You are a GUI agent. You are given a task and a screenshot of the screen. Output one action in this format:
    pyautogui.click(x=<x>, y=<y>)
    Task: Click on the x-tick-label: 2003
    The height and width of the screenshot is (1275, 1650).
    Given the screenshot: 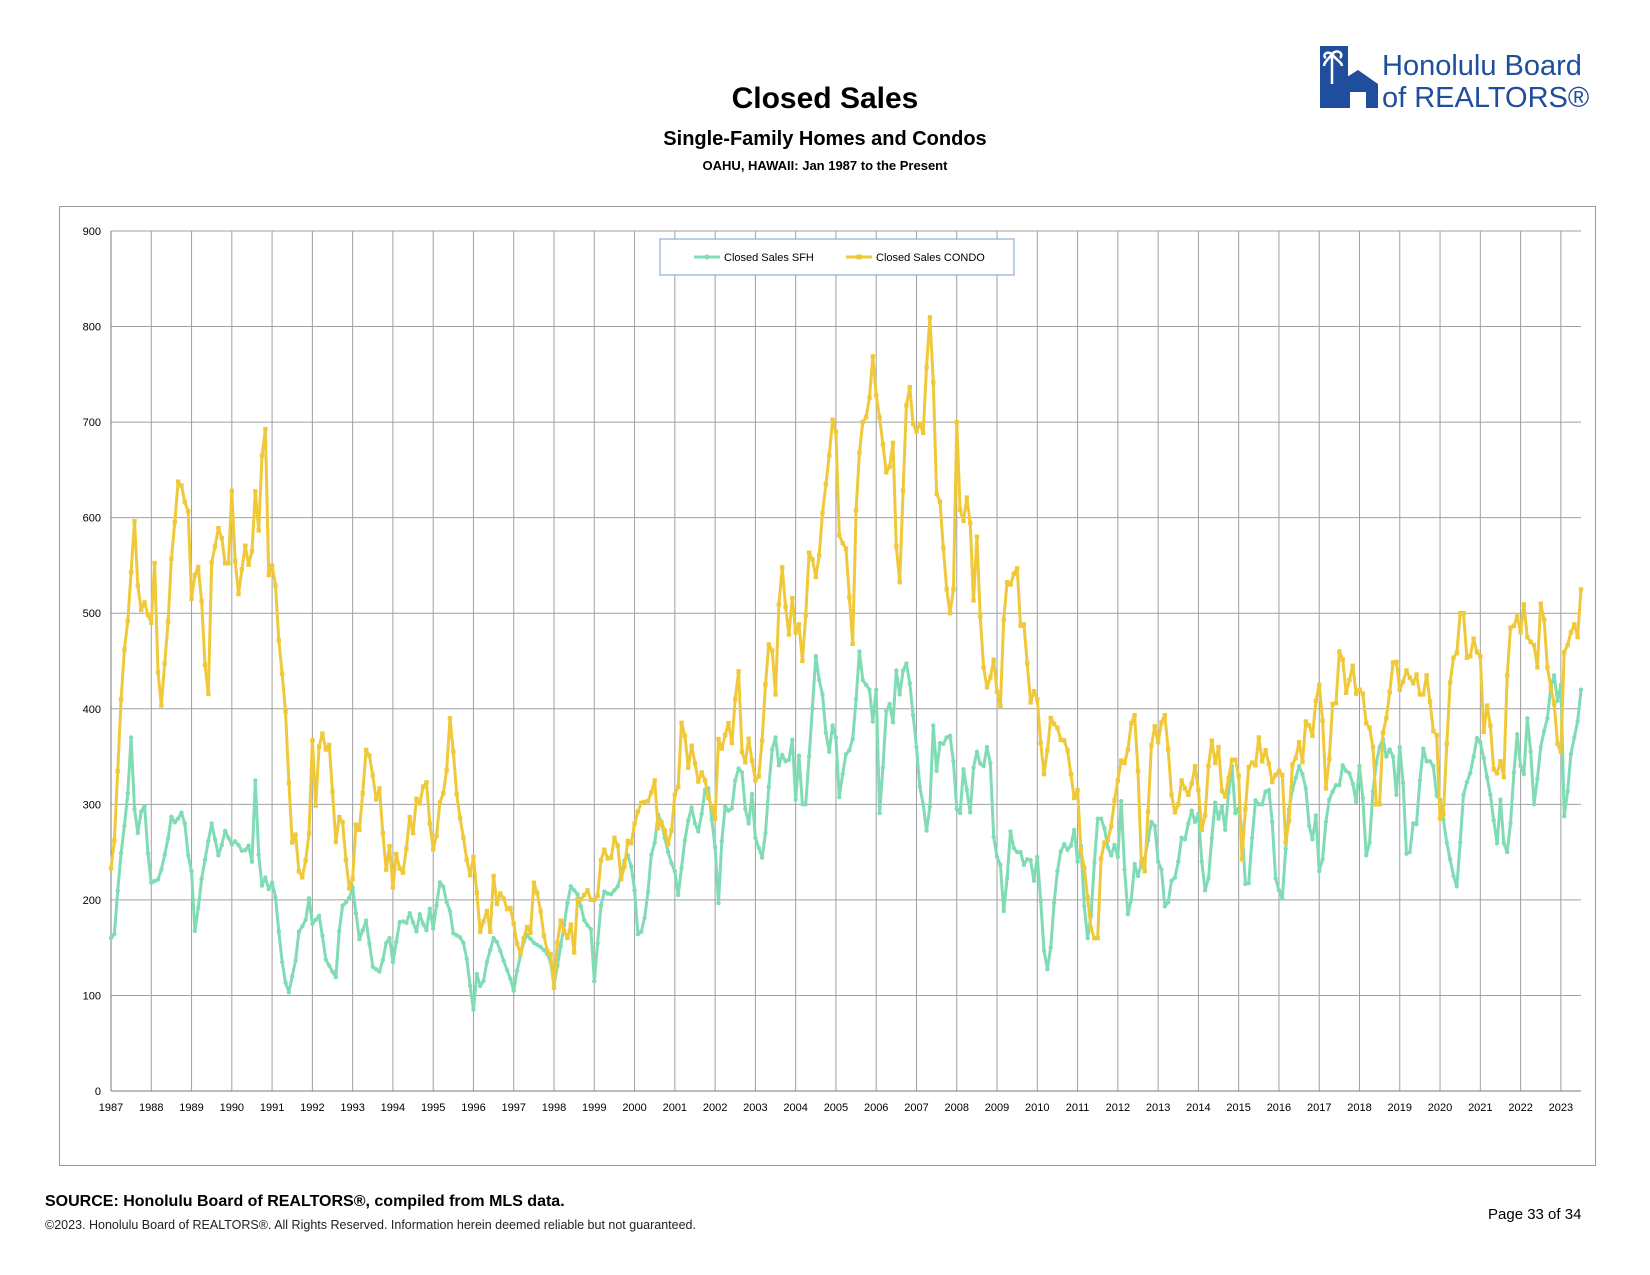 What is the action you would take?
    pyautogui.click(x=755, y=1108)
    